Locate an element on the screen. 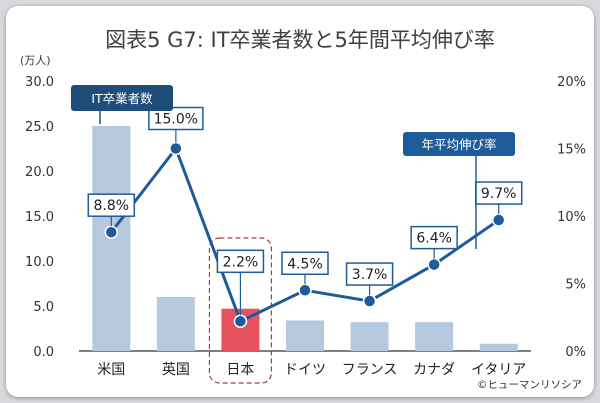 This screenshot has height=403, width=600. line-series-tag is located at coordinates (459, 144).